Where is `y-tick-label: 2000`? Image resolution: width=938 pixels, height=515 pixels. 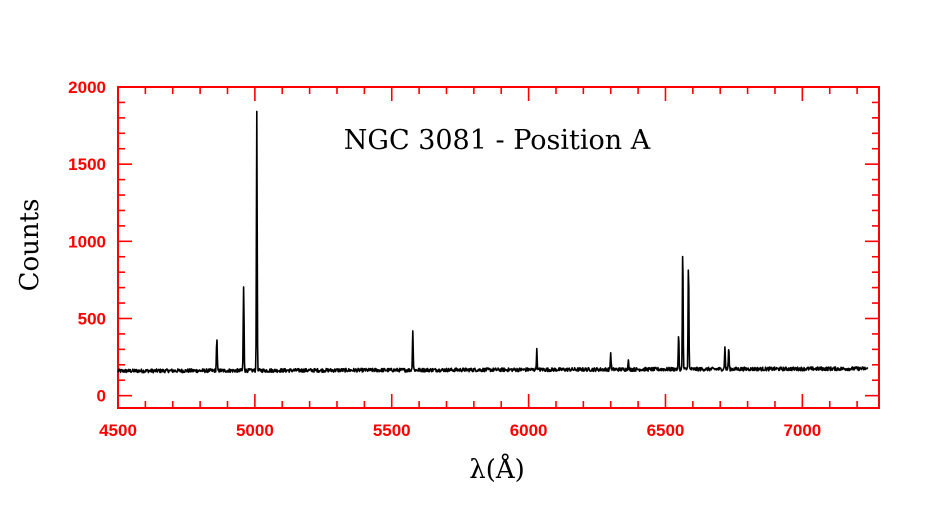
y-tick-label: 2000 is located at coordinates (87, 87).